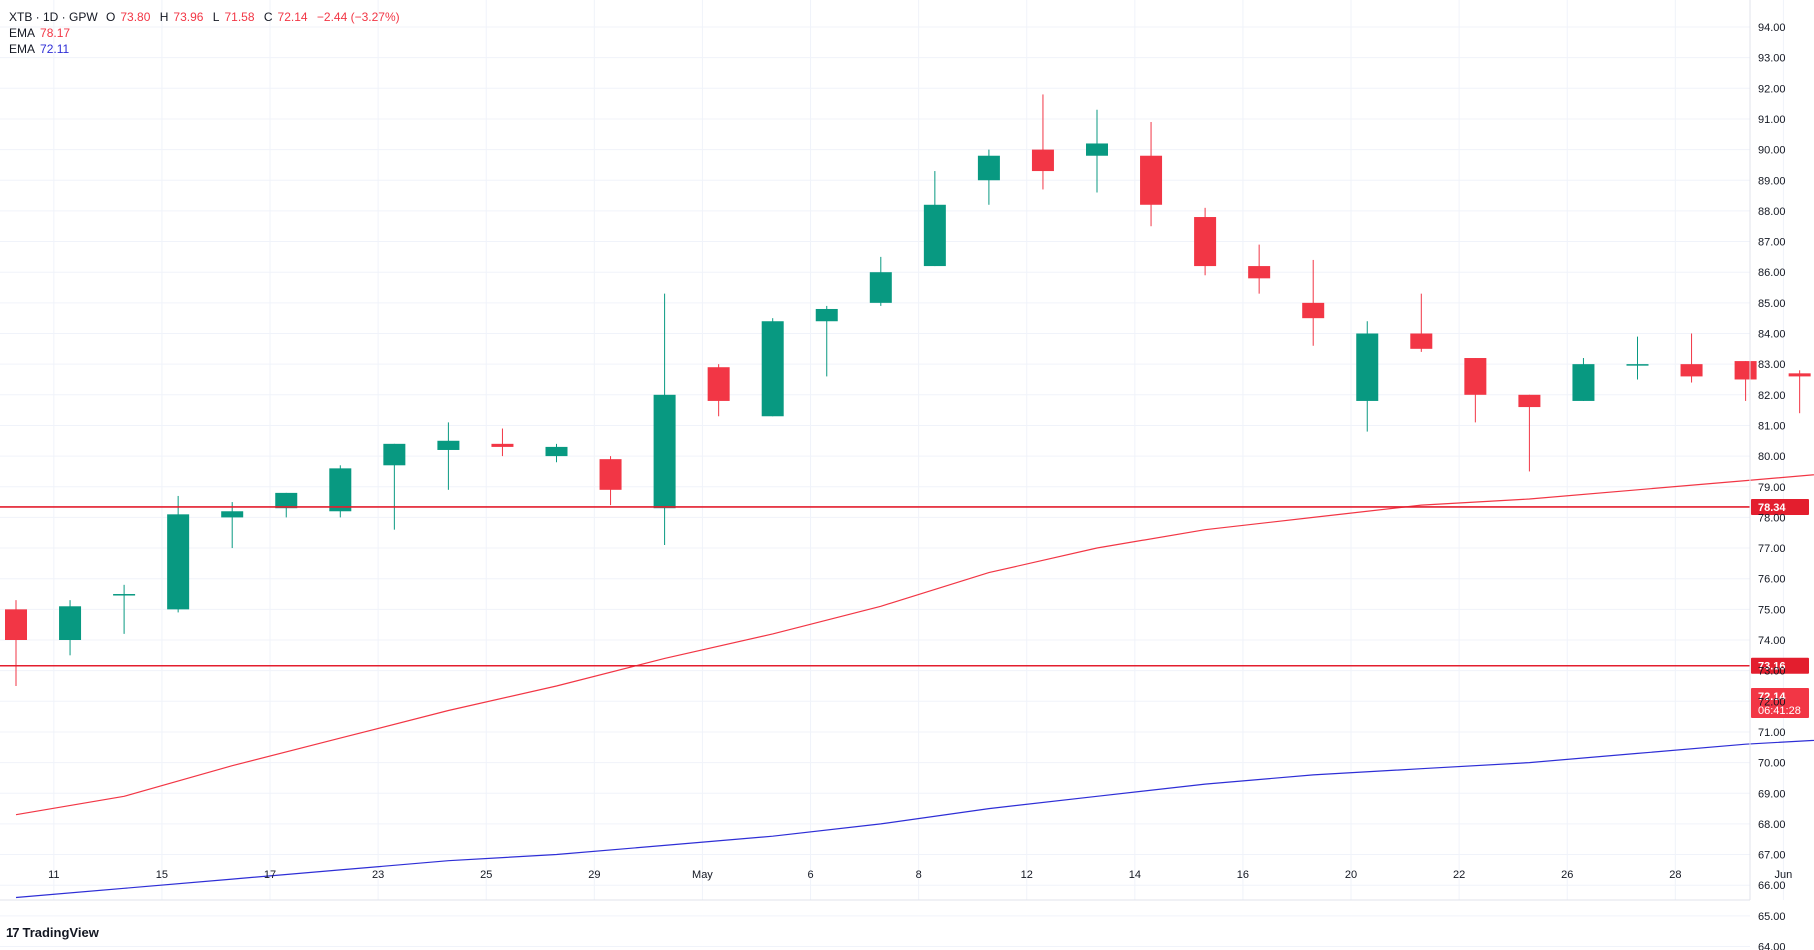 This screenshot has width=1814, height=950. What do you see at coordinates (207, 49) in the screenshot?
I see `ema-slow-row: EMA 72.11` at bounding box center [207, 49].